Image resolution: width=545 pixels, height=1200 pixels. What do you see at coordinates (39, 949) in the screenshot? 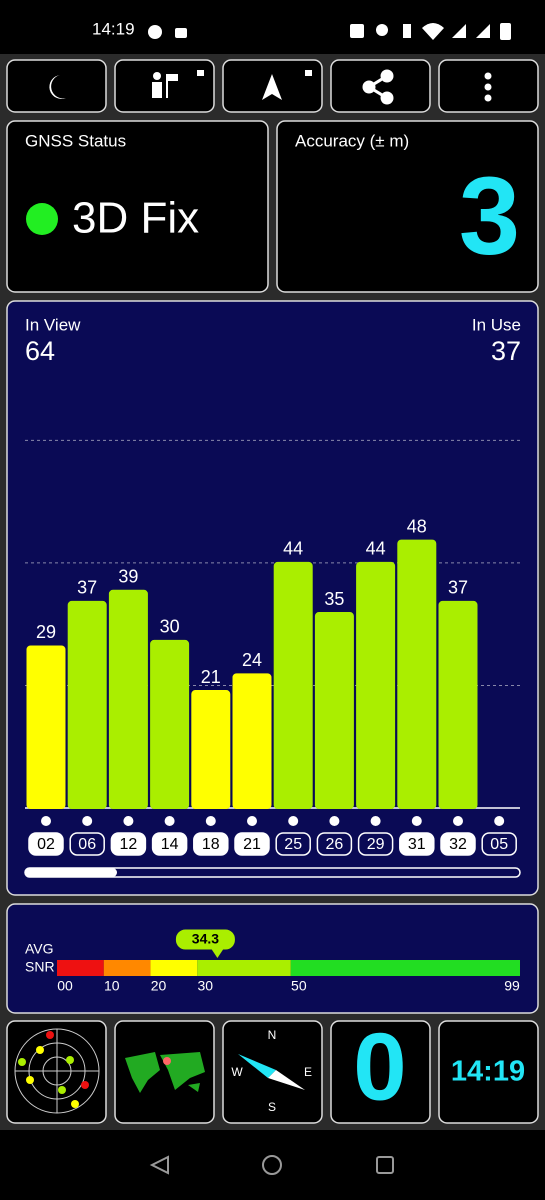
I see `snr-label: AVG` at bounding box center [39, 949].